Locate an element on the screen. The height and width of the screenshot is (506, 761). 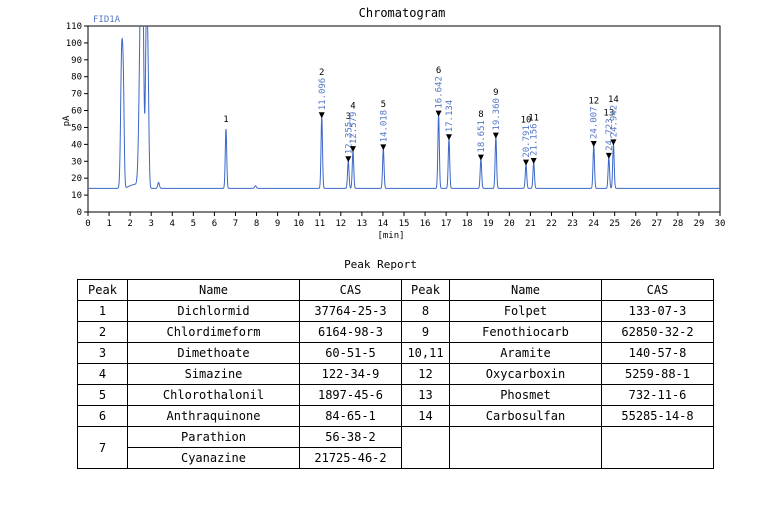
cell-peak: 4 is located at coordinates (102, 374).